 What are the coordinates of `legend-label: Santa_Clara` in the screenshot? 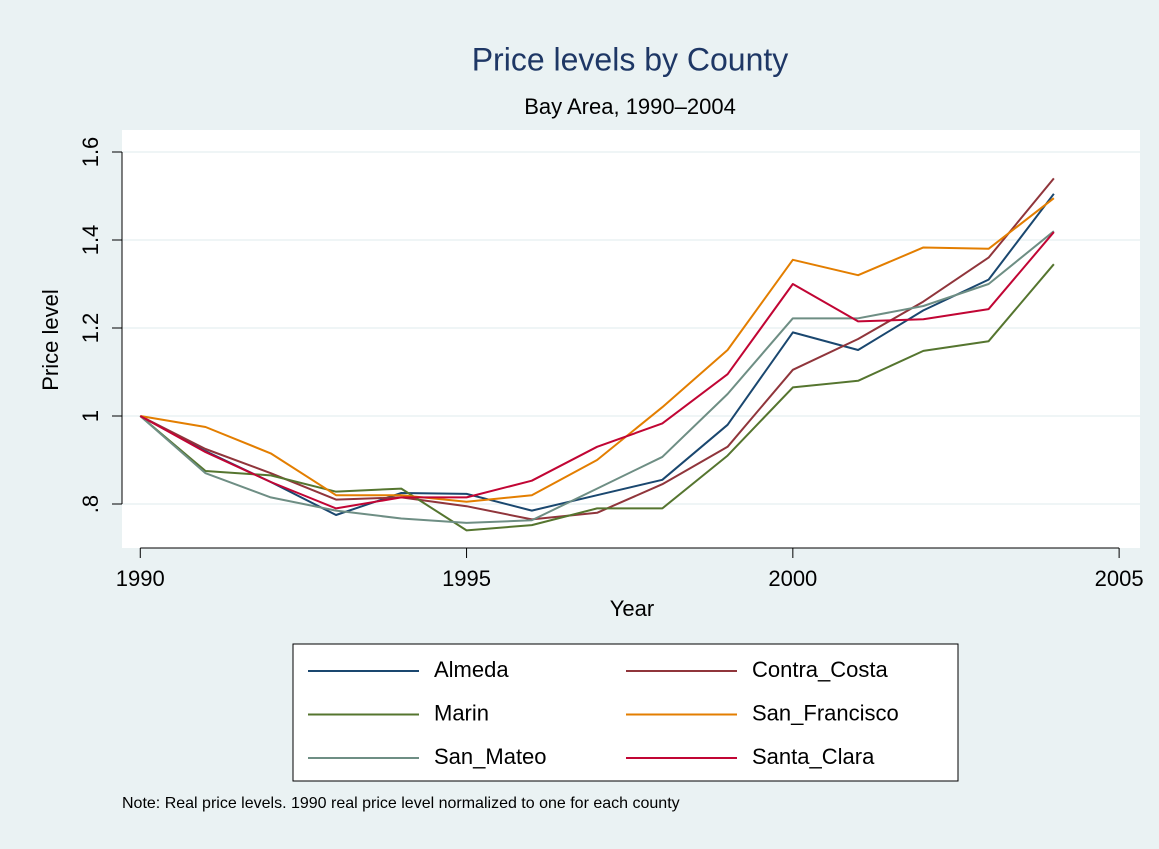 It's located at (813, 756).